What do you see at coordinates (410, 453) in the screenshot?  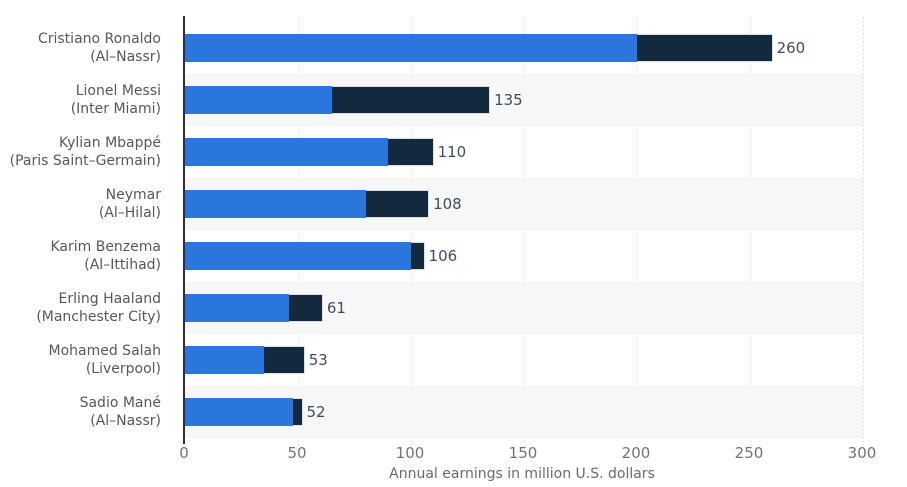 I see `x-axis-tick-label: 100` at bounding box center [410, 453].